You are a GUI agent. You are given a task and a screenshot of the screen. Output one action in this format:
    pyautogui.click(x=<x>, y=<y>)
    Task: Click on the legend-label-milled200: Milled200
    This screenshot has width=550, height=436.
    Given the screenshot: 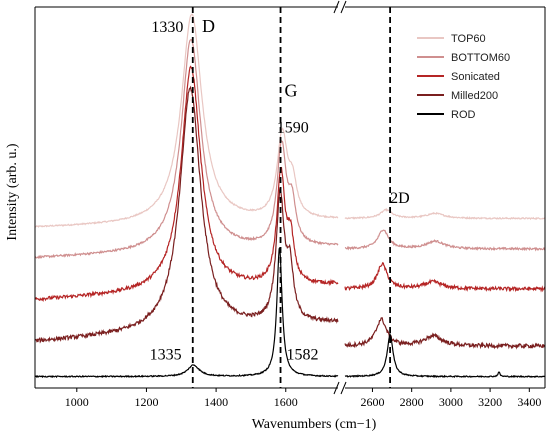 What is the action you would take?
    pyautogui.click(x=474, y=96)
    